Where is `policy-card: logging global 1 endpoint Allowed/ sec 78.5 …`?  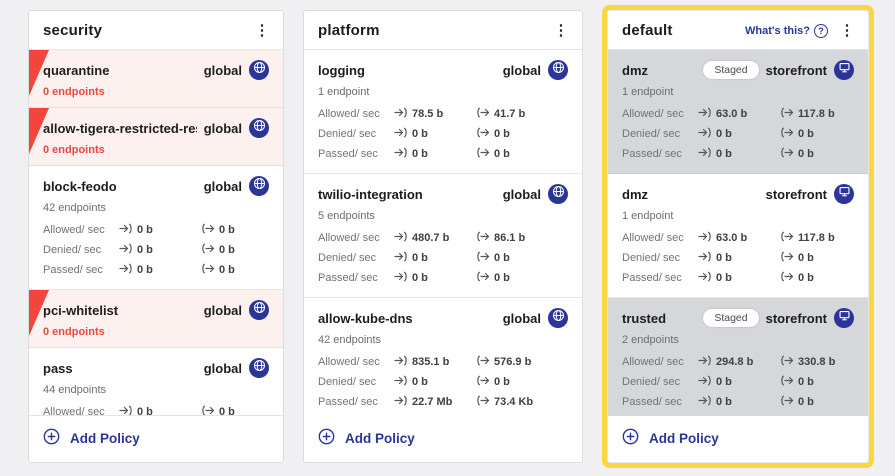
policy-card: logging global 1 endpoint Allowed/ sec 78.5 … is located at coordinates (443, 112).